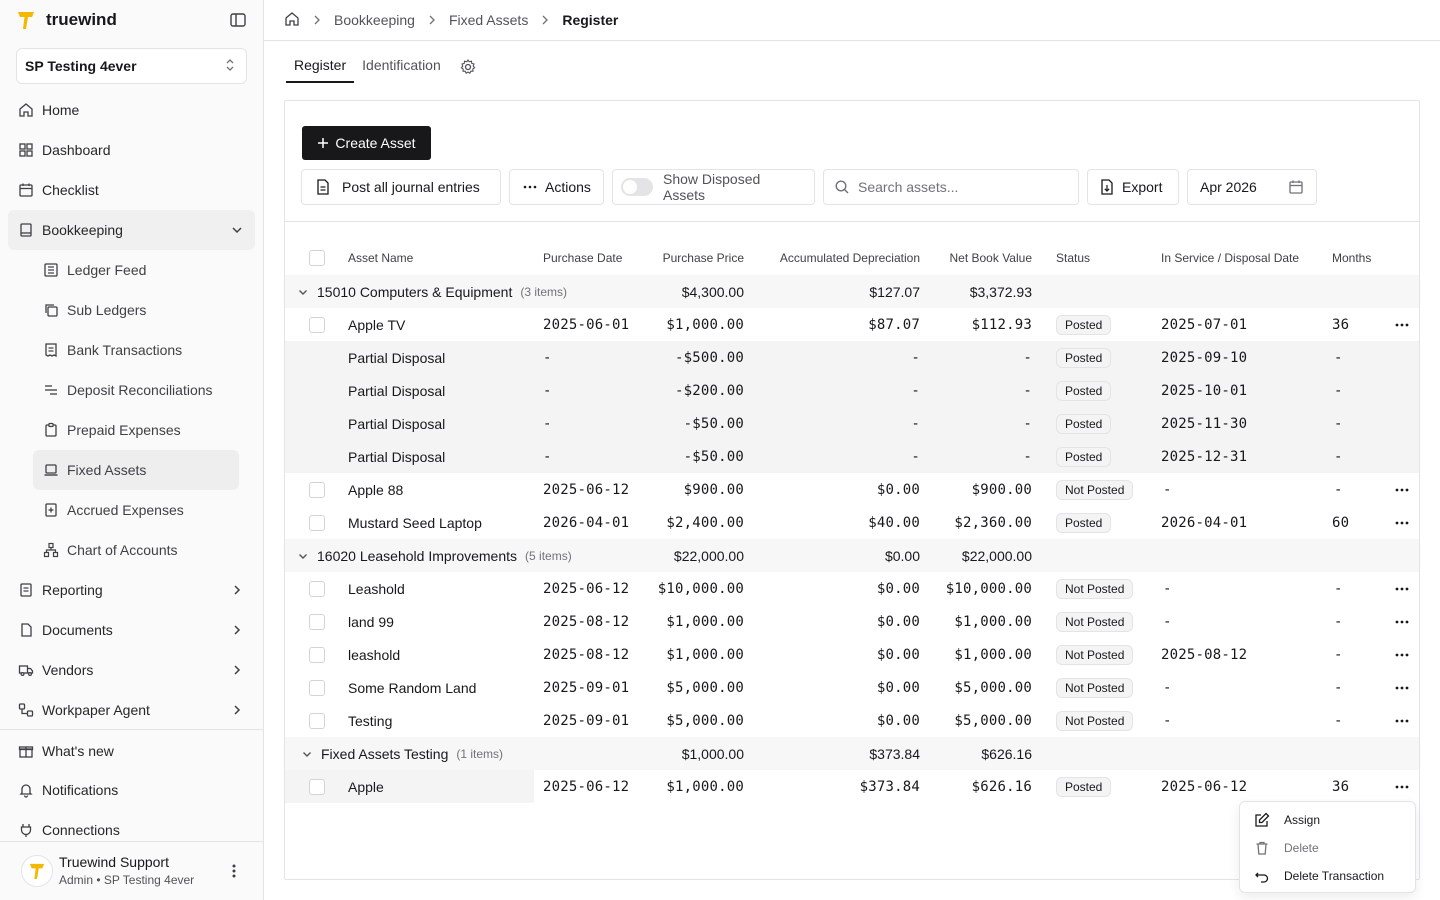 The width and height of the screenshot is (1440, 900). Describe the element at coordinates (713, 187) in the screenshot. I see `show-disposed-toggle: Show Disposed Assets` at that location.